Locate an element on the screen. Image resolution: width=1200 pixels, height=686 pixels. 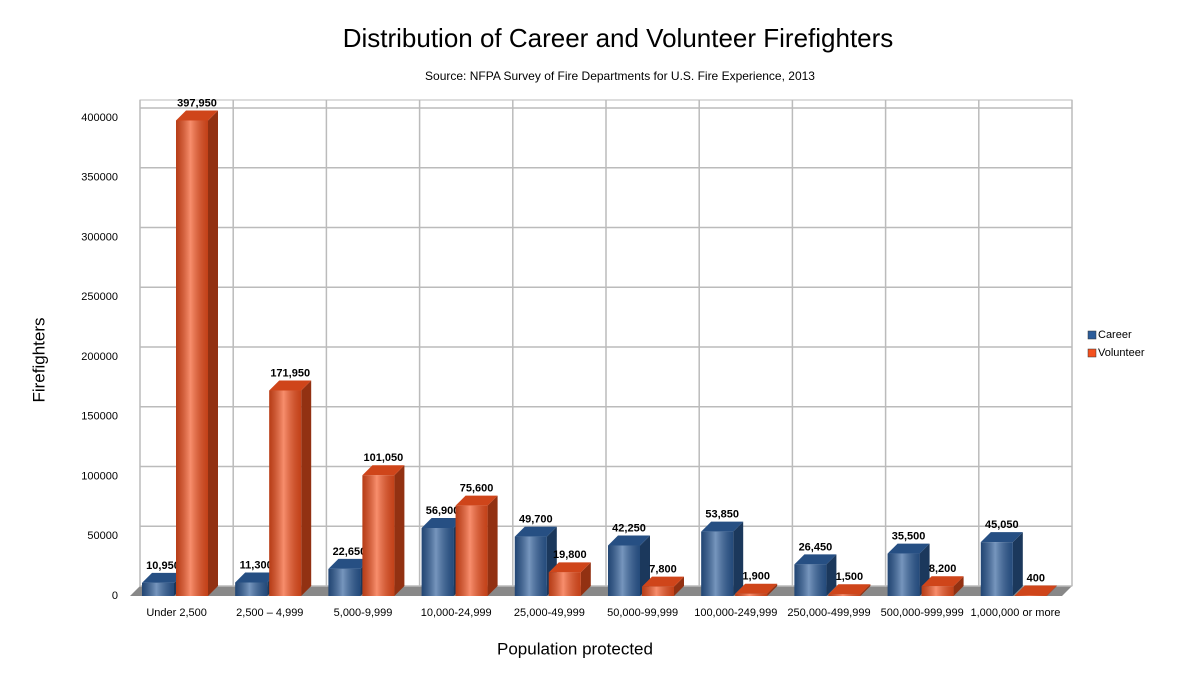
value-label: 53,850 is located at coordinates (722, 515).